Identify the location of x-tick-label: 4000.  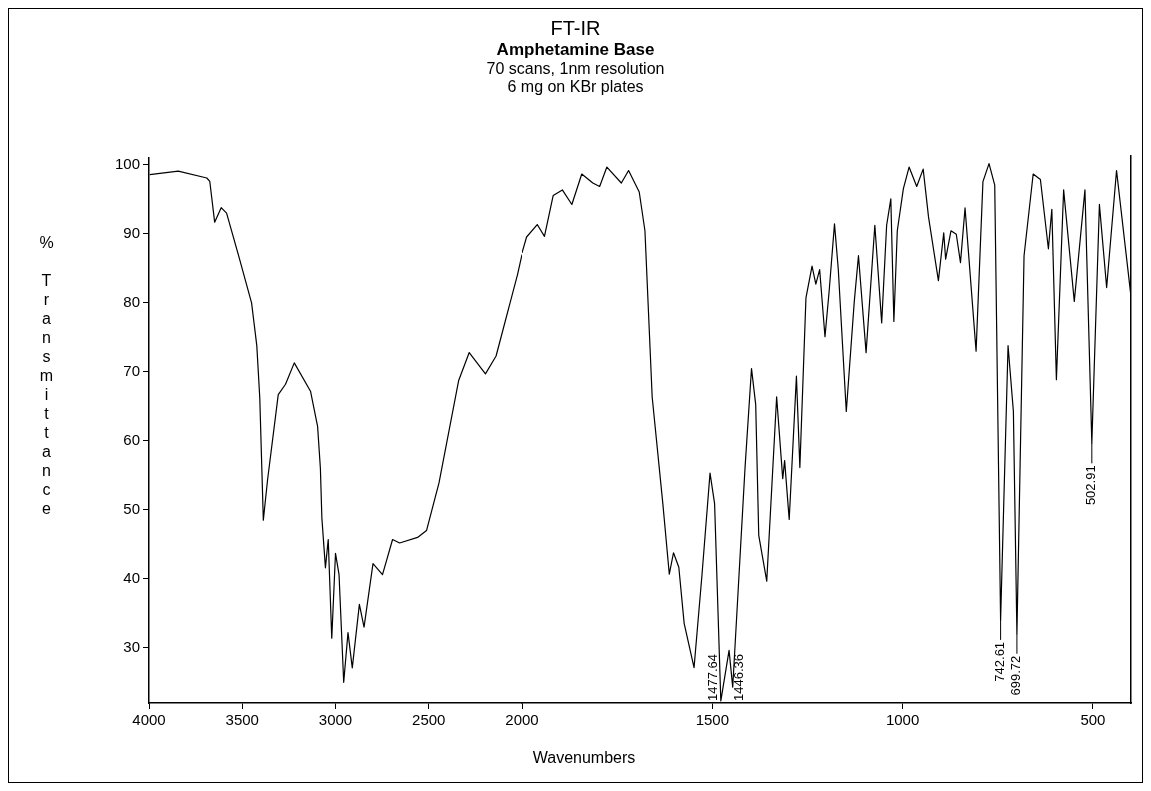
(149, 720).